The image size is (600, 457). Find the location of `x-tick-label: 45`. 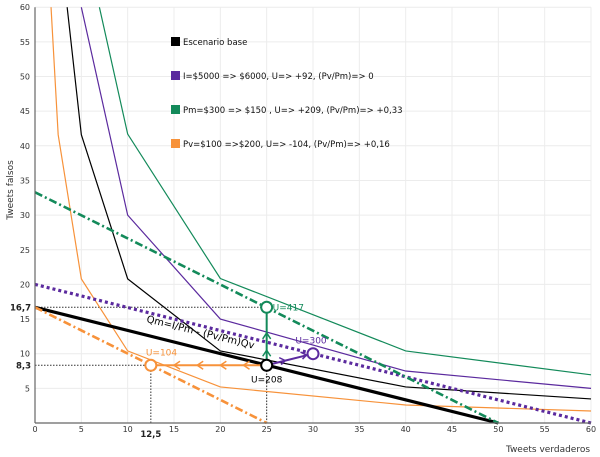

x-tick-label: 45 is located at coordinates (452, 429).